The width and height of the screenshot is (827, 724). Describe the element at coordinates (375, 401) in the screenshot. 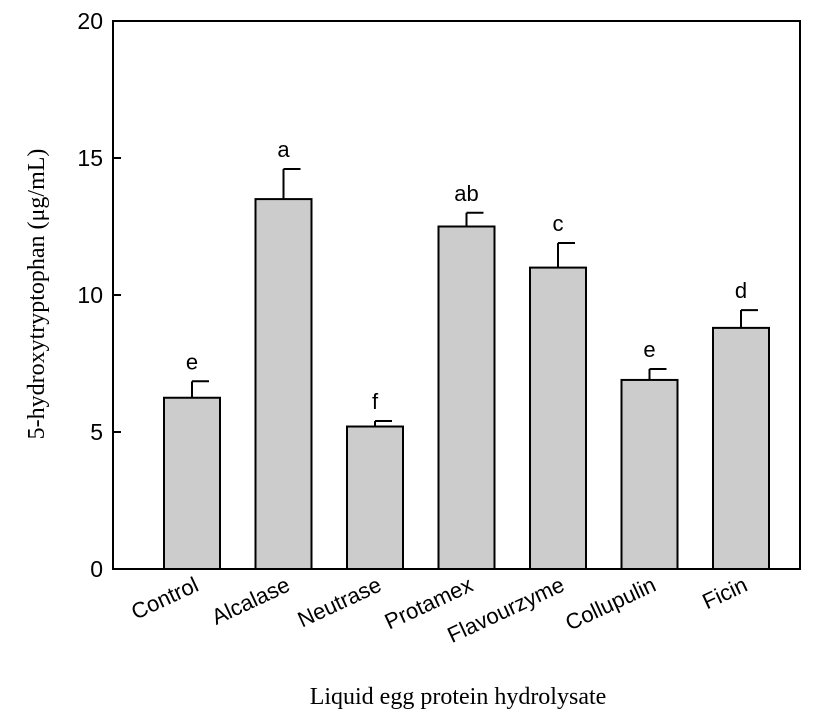

I see `significance-label: f` at that location.